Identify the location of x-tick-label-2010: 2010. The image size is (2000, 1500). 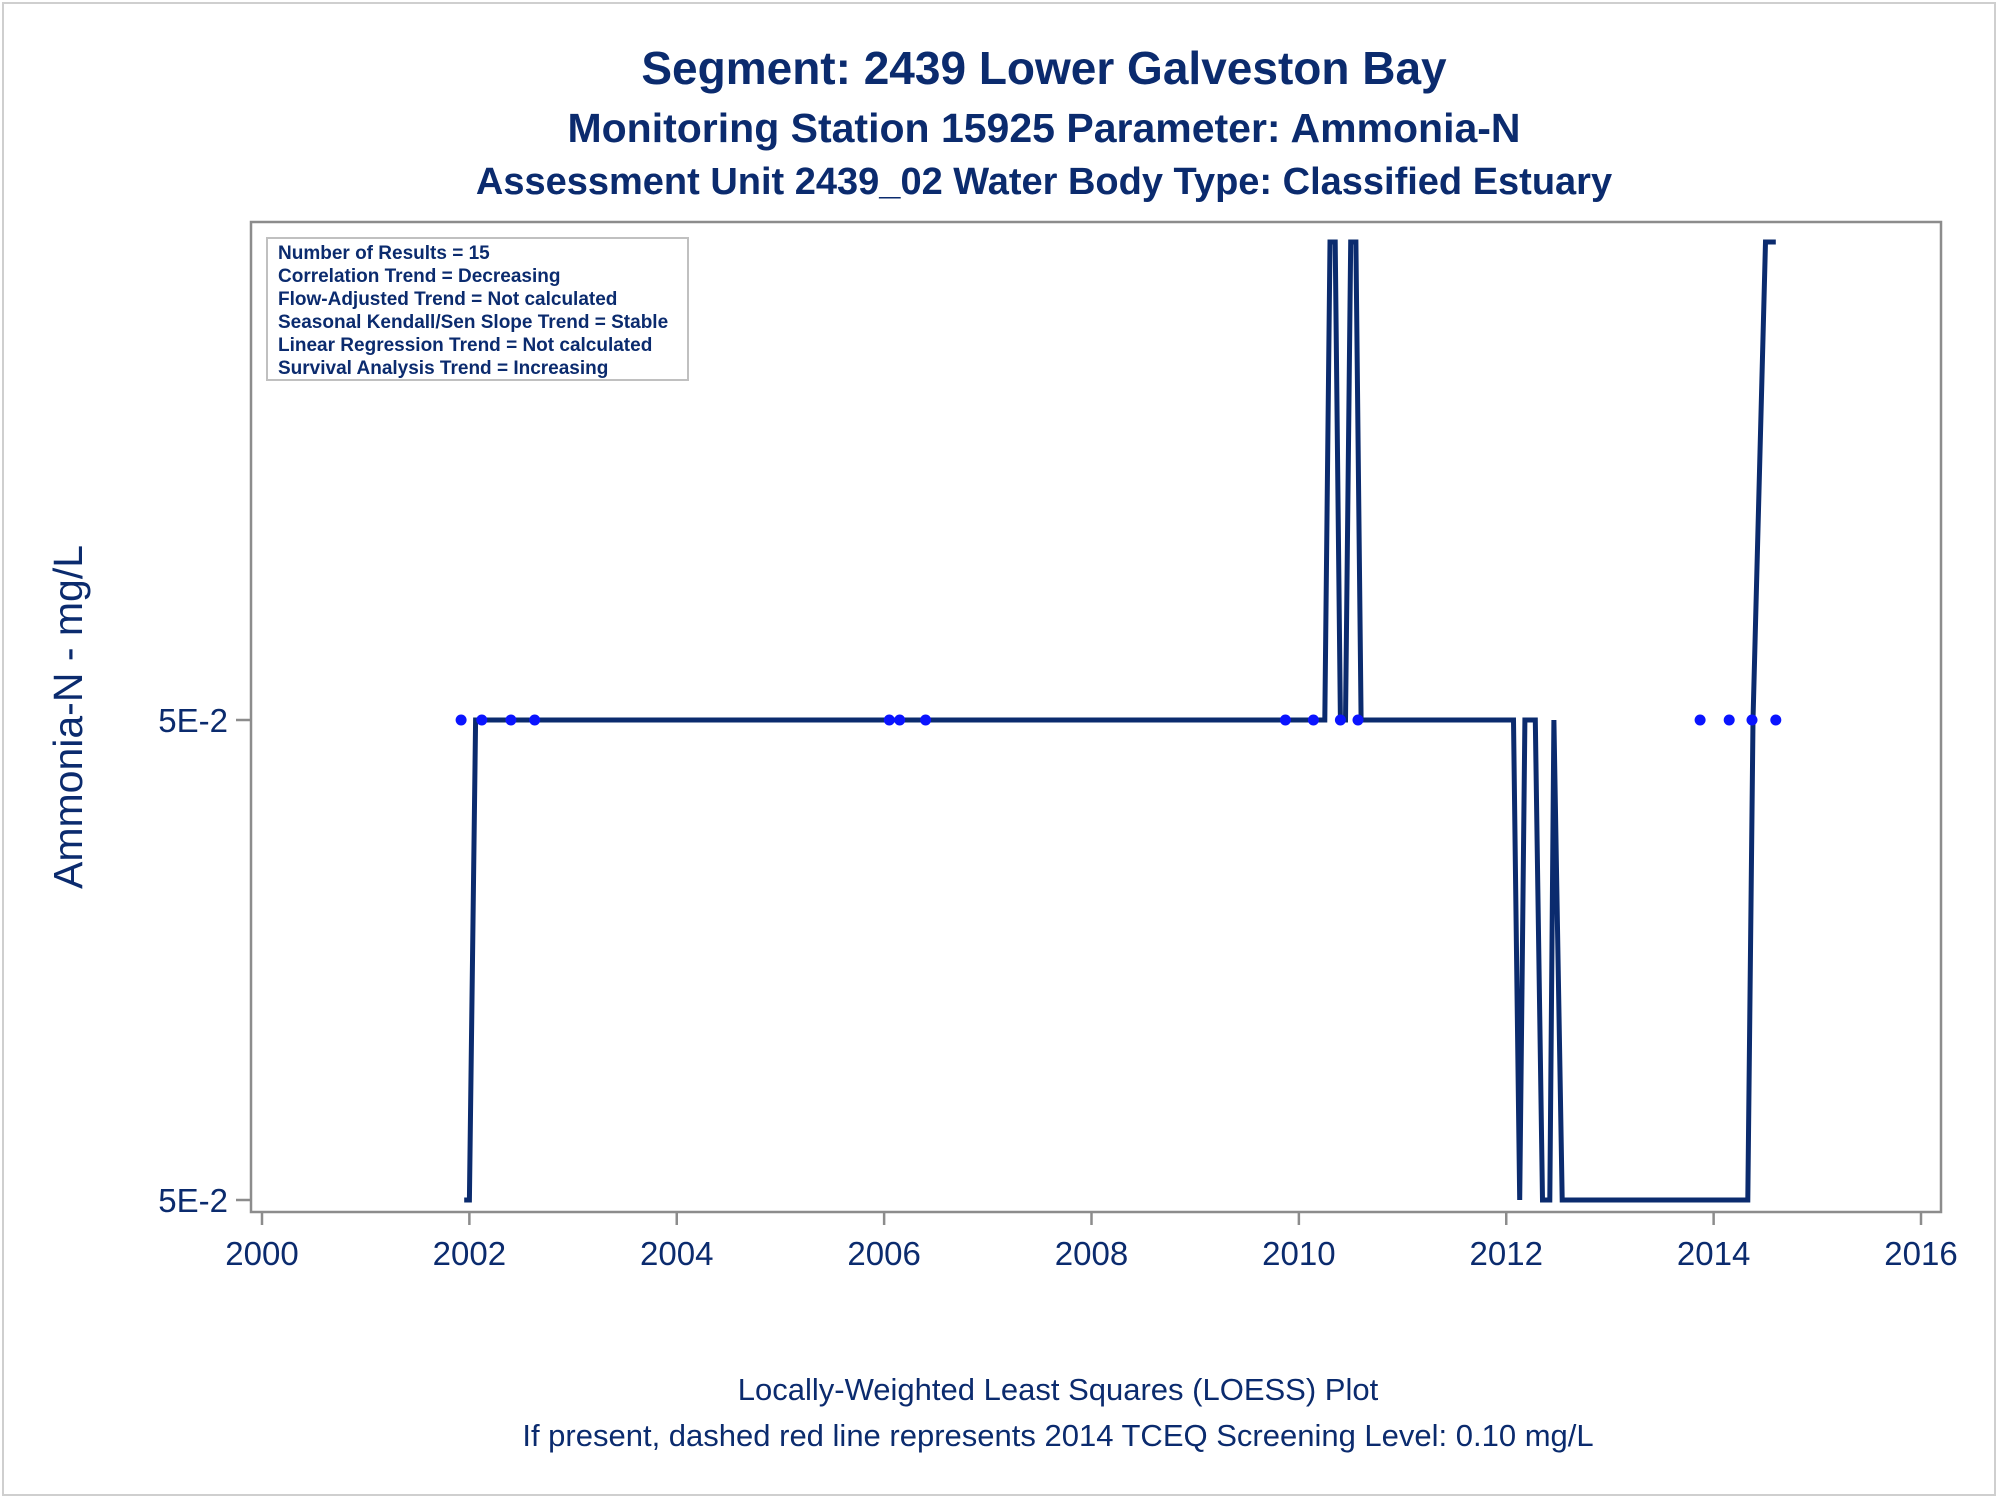
(1298, 1253).